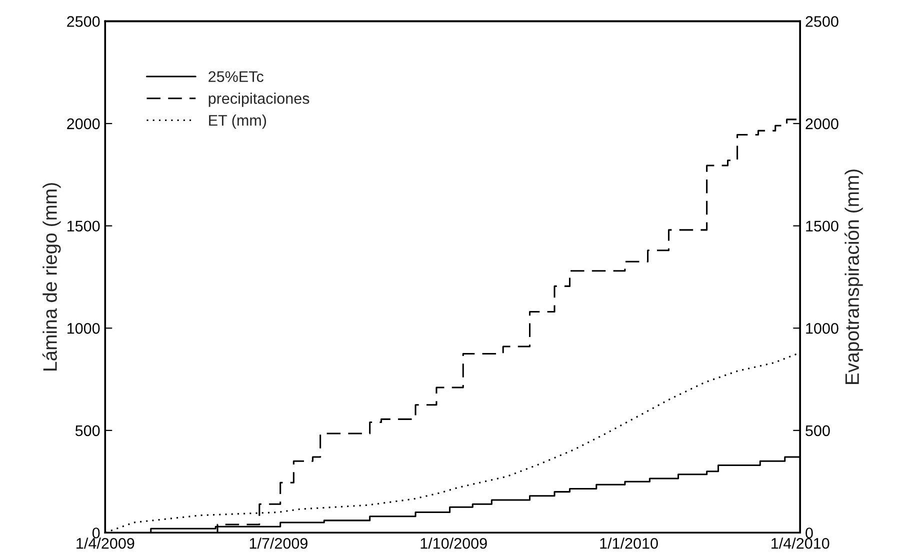 The height and width of the screenshot is (559, 899). Describe the element at coordinates (822, 226) in the screenshot. I see `y2-tick-label: 1500` at that location.